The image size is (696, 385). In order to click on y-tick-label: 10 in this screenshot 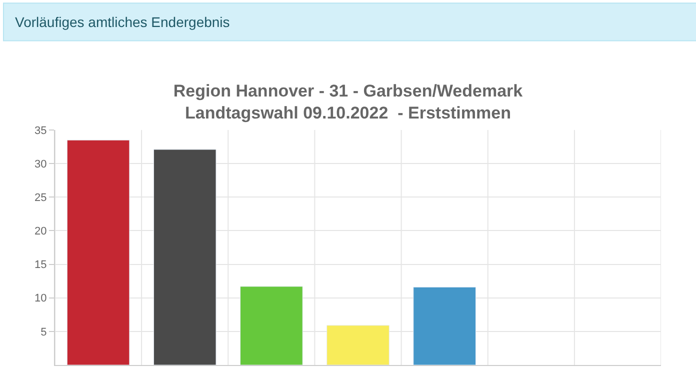, I will do `click(40, 298)`.